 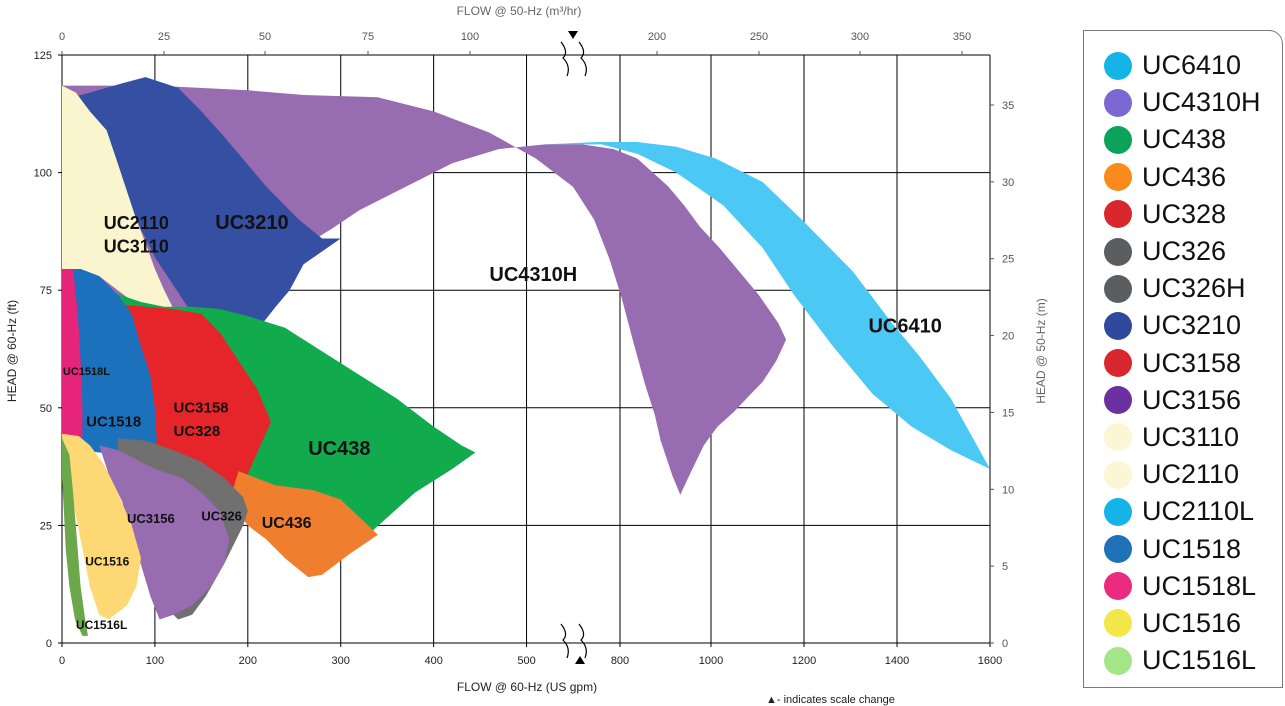 What do you see at coordinates (155, 661) in the screenshot?
I see `x-tick-label: 100` at bounding box center [155, 661].